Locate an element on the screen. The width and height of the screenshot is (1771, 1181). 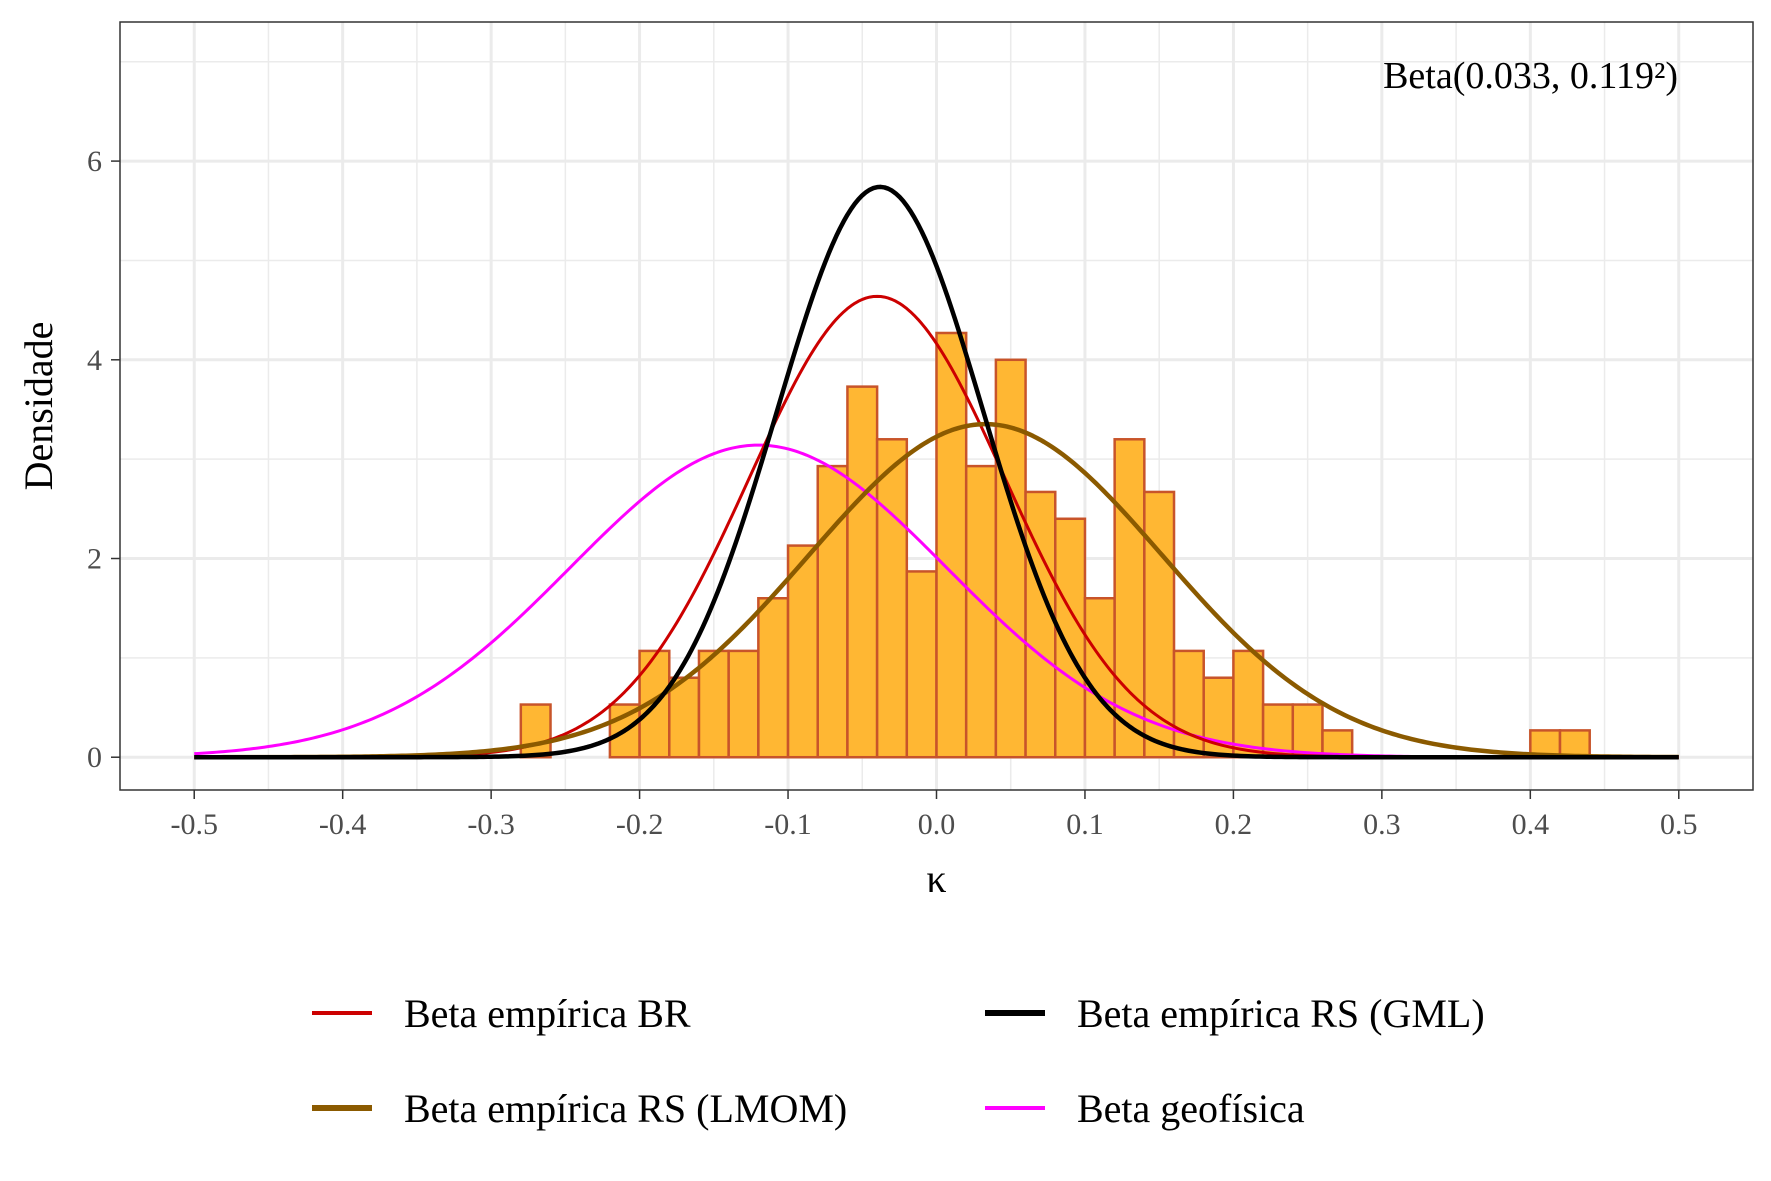
legend-label: Beta empírica BR is located at coordinates (547, 1013).